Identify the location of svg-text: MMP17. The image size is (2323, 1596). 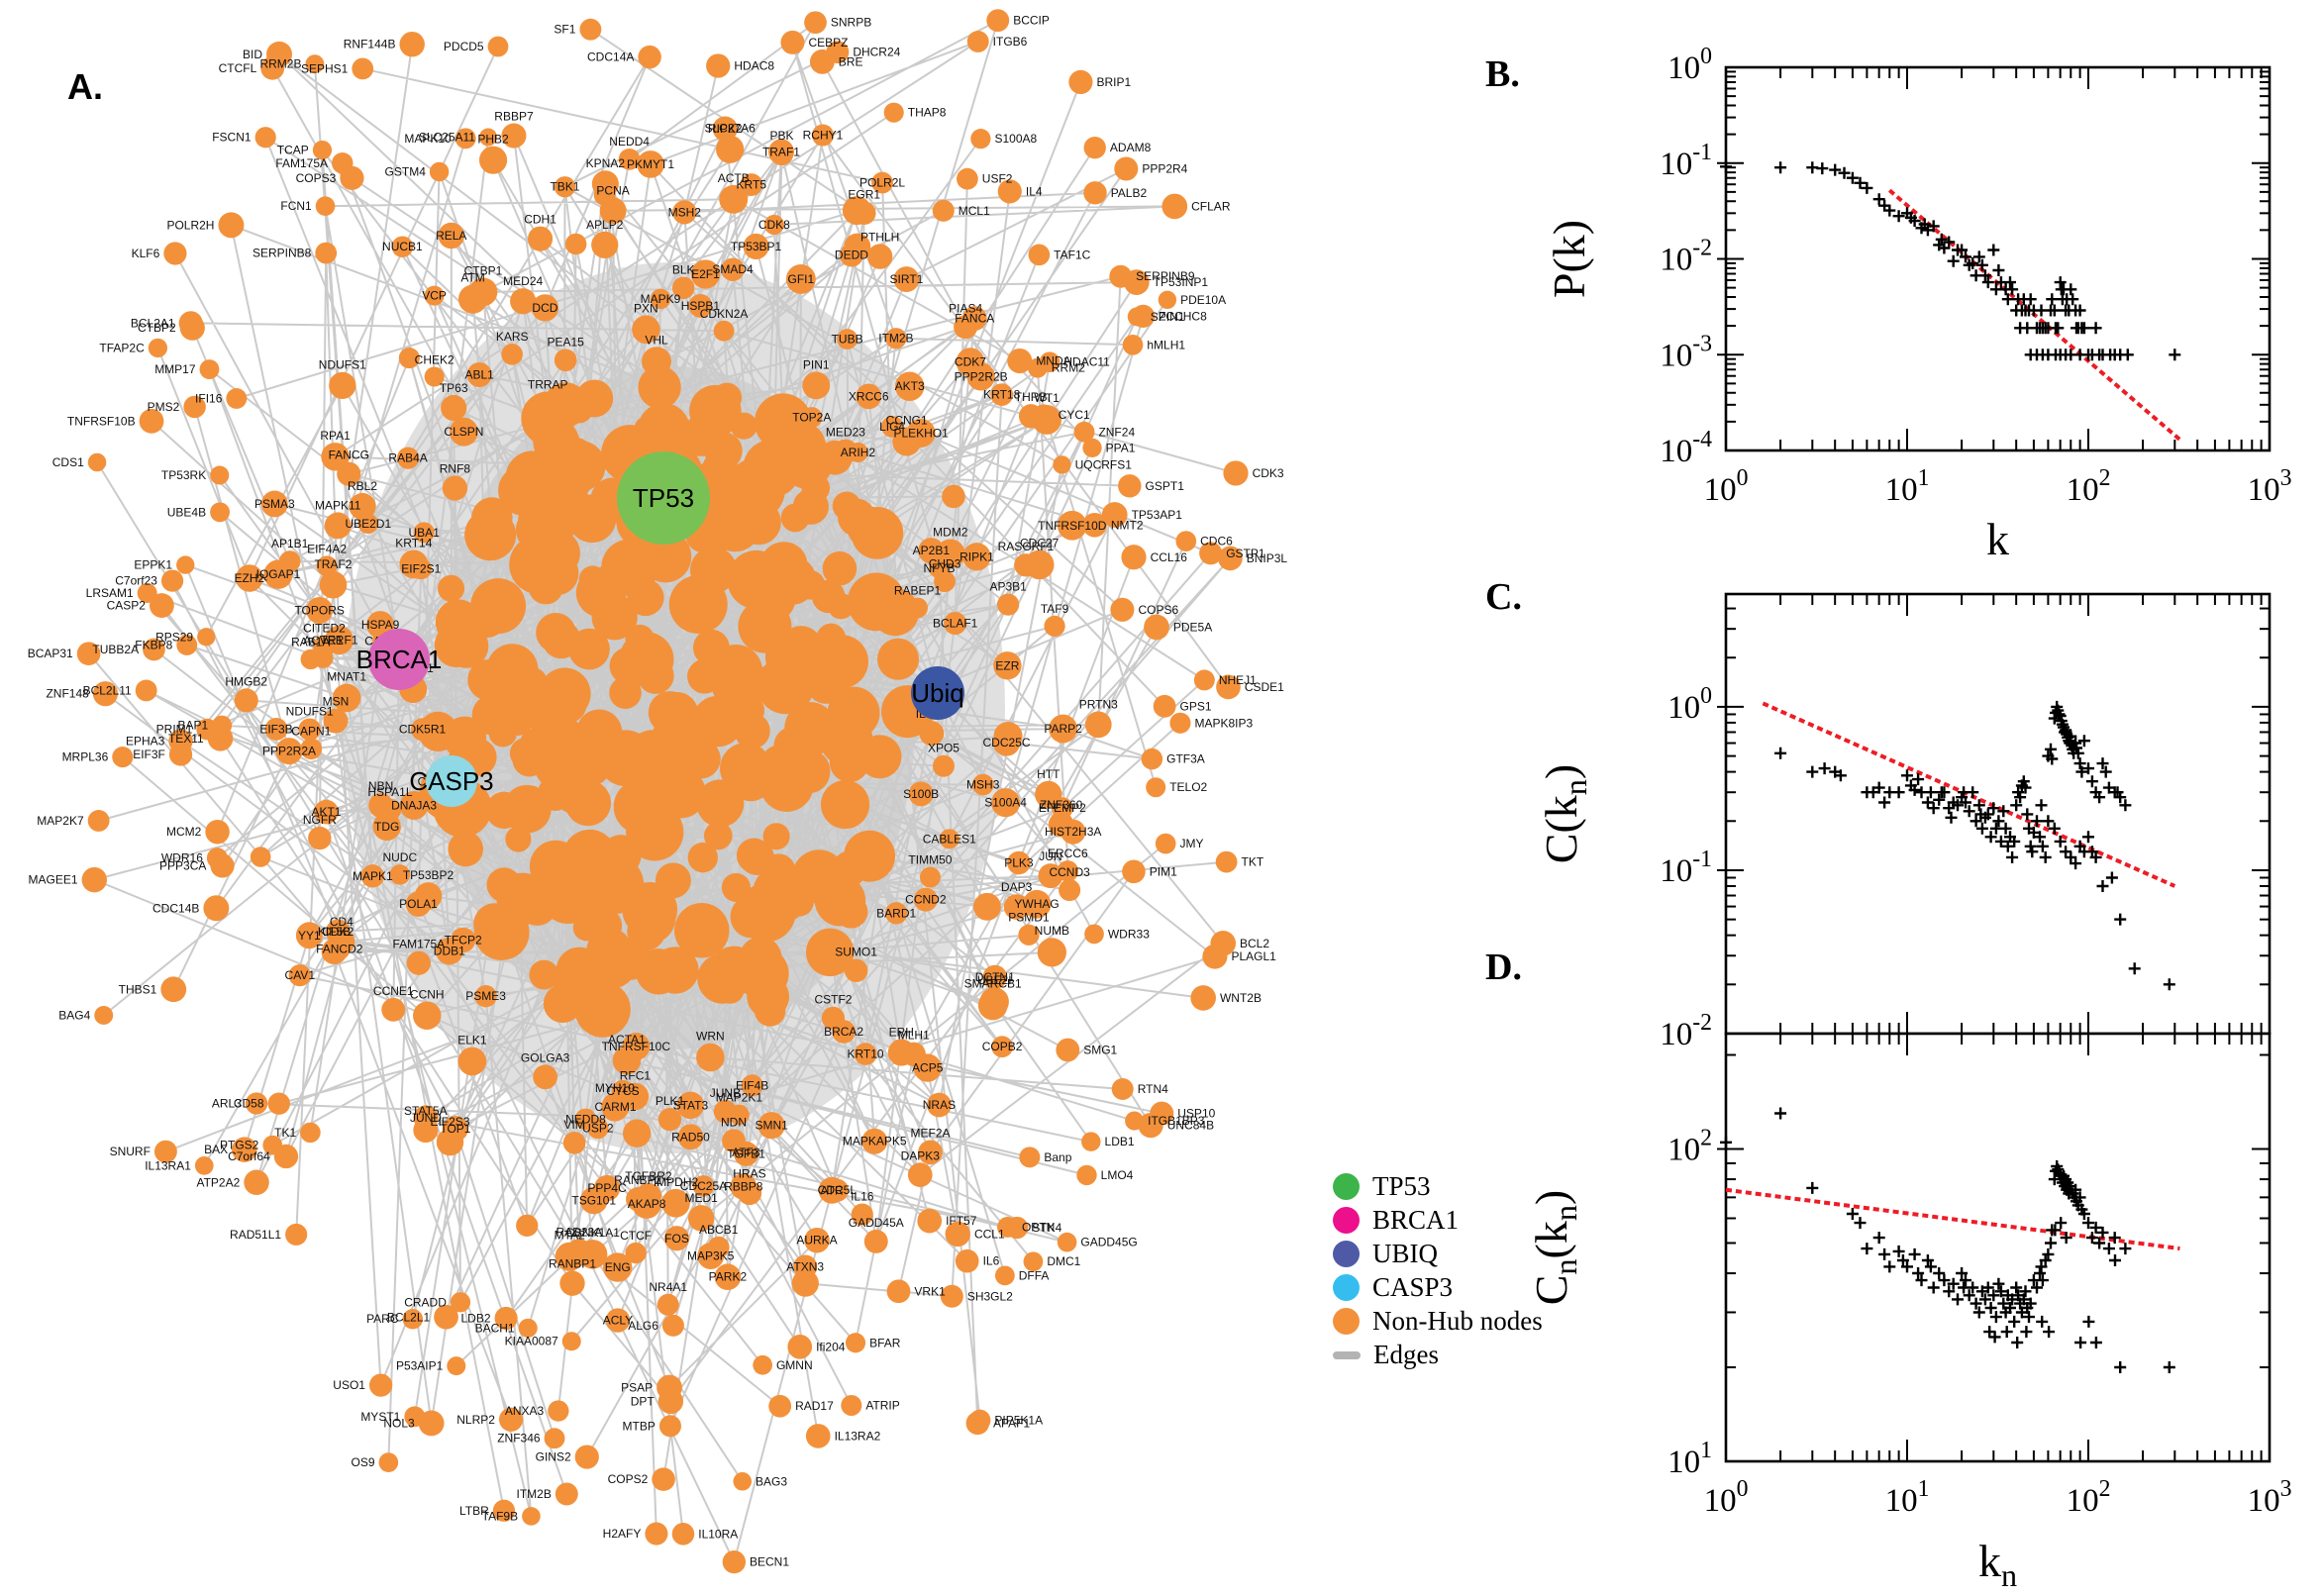
(175, 369).